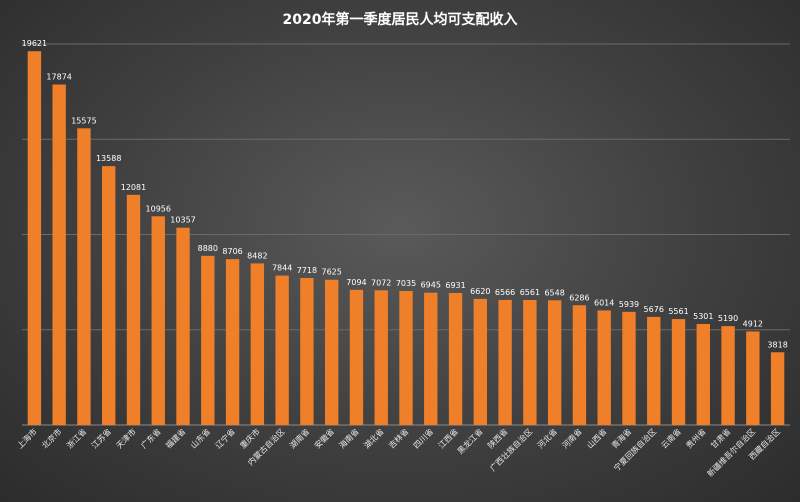 This screenshot has height=502, width=800. What do you see at coordinates (511, 449) in the screenshot?
I see `tick-label-20: 广西壮族自治区` at bounding box center [511, 449].